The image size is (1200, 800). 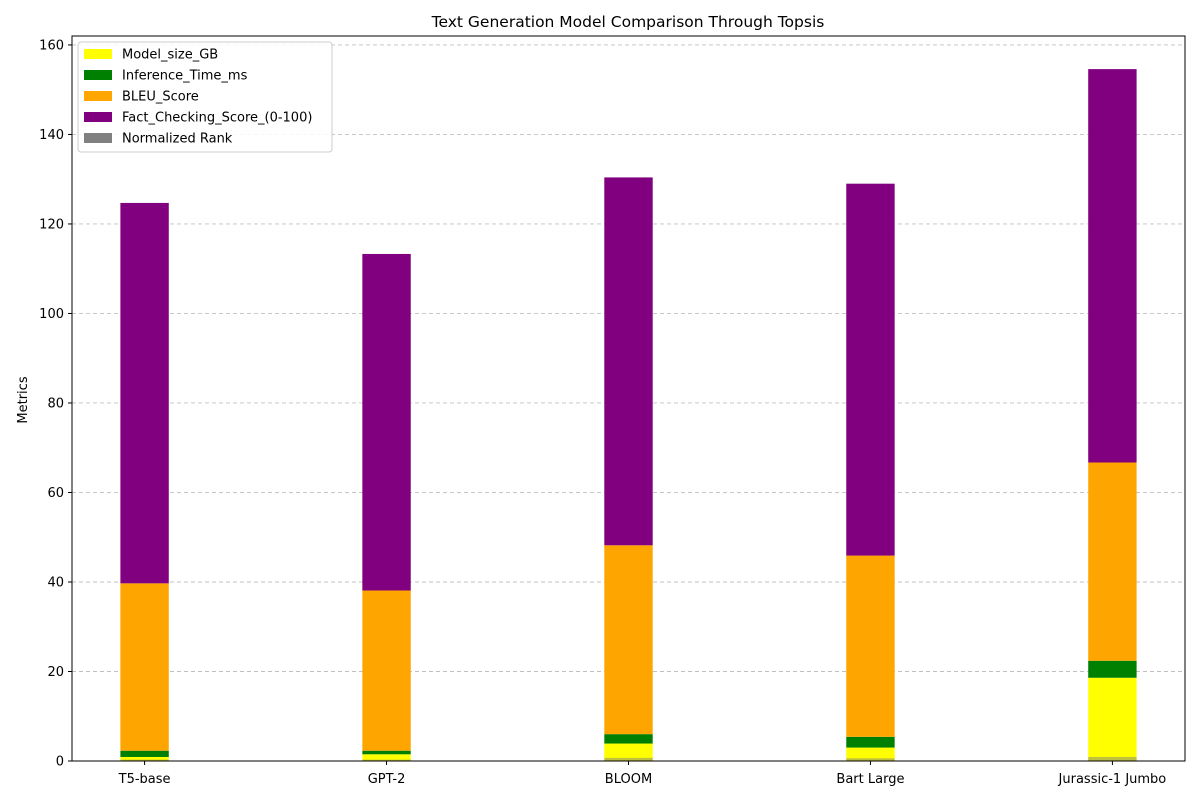 What do you see at coordinates (387, 779) in the screenshot?
I see `x-tick-label: GPT-2` at bounding box center [387, 779].